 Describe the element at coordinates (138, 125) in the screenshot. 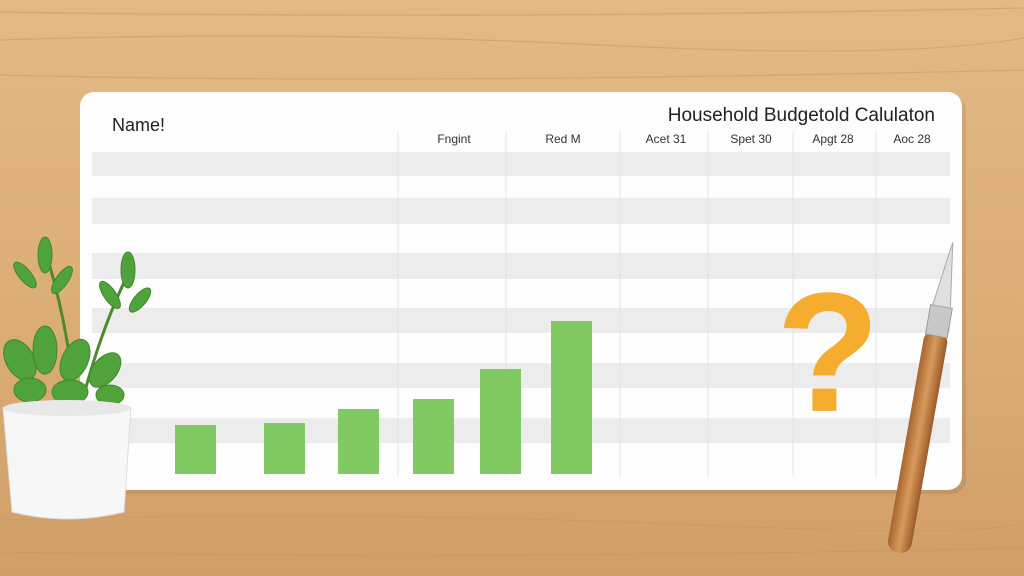

I see `name-label: Name!` at that location.